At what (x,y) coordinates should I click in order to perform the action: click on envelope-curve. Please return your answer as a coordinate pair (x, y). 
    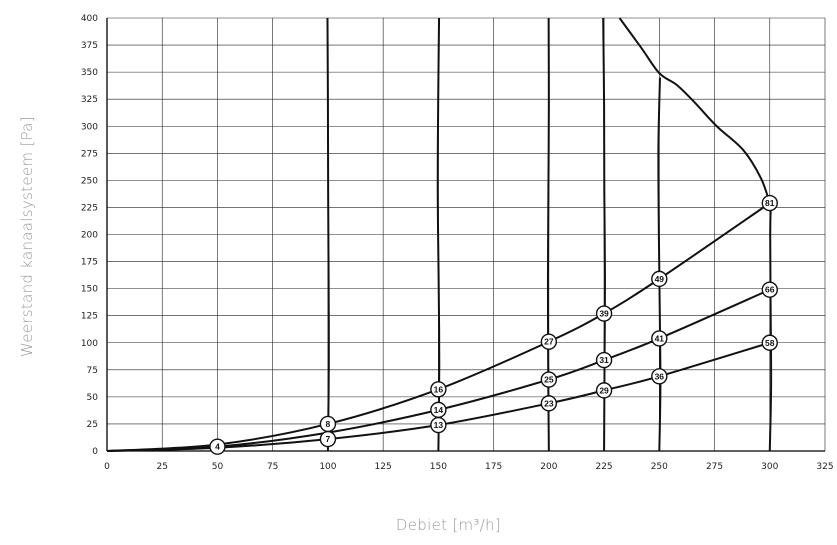
    Looking at the image, I should click on (694, 110).